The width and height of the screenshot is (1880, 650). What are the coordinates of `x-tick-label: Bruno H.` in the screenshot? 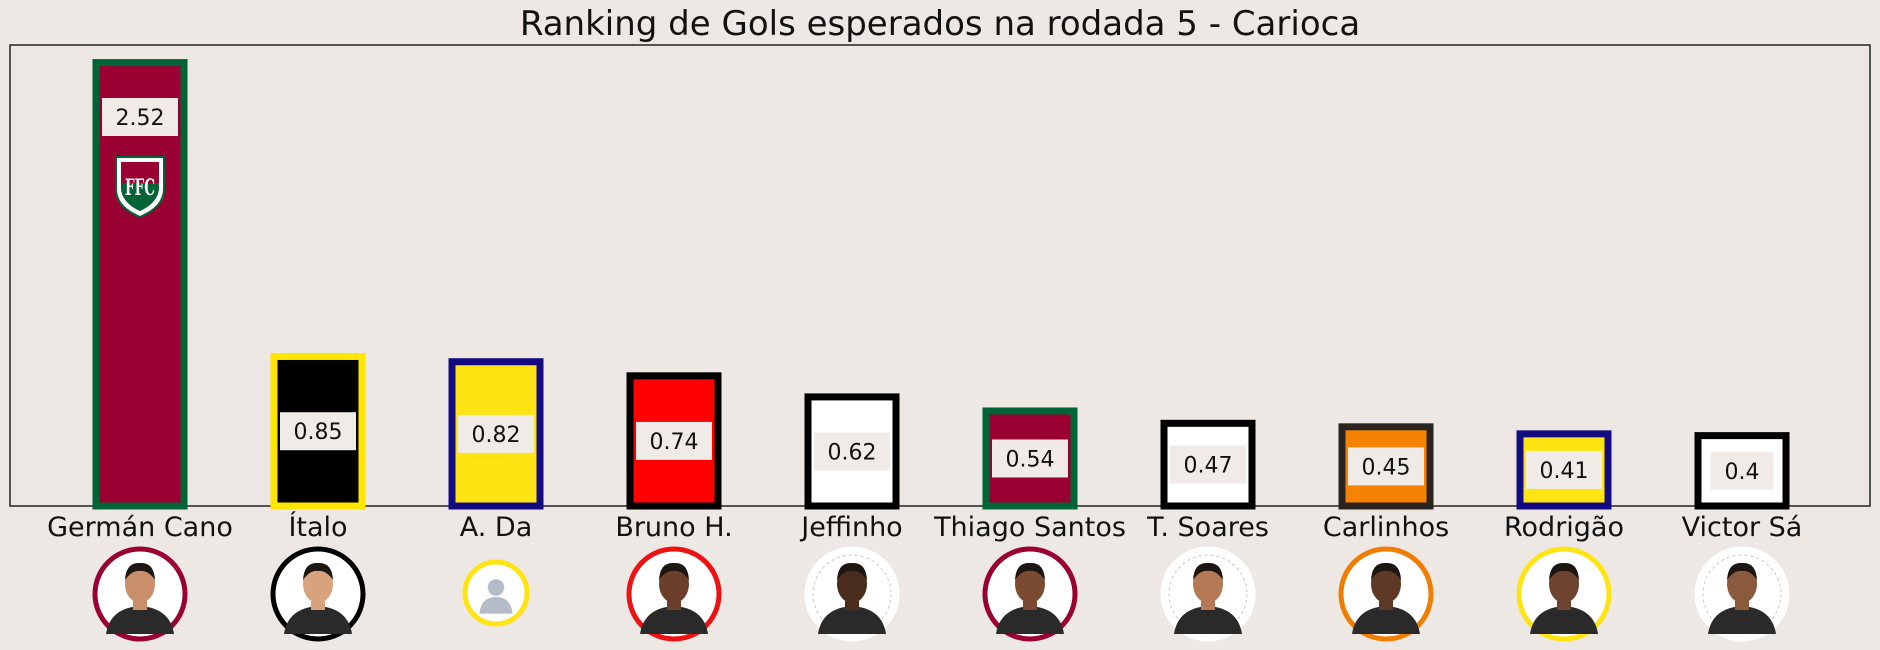 It's located at (673, 527).